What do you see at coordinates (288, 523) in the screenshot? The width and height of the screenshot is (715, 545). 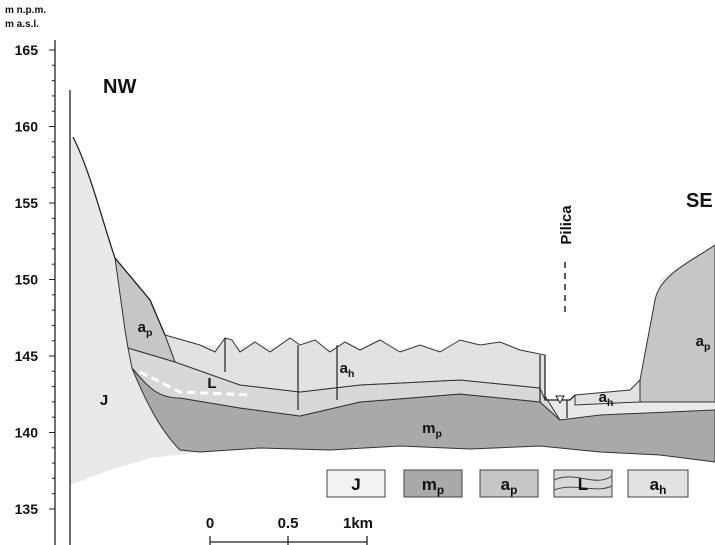 I see `scale-label: 0.5` at bounding box center [288, 523].